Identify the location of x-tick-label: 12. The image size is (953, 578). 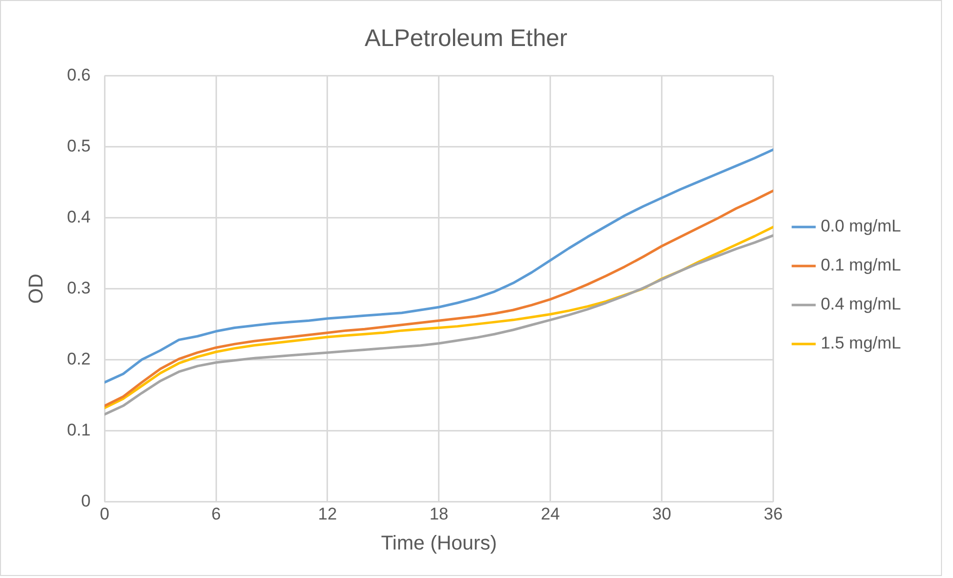
(327, 514).